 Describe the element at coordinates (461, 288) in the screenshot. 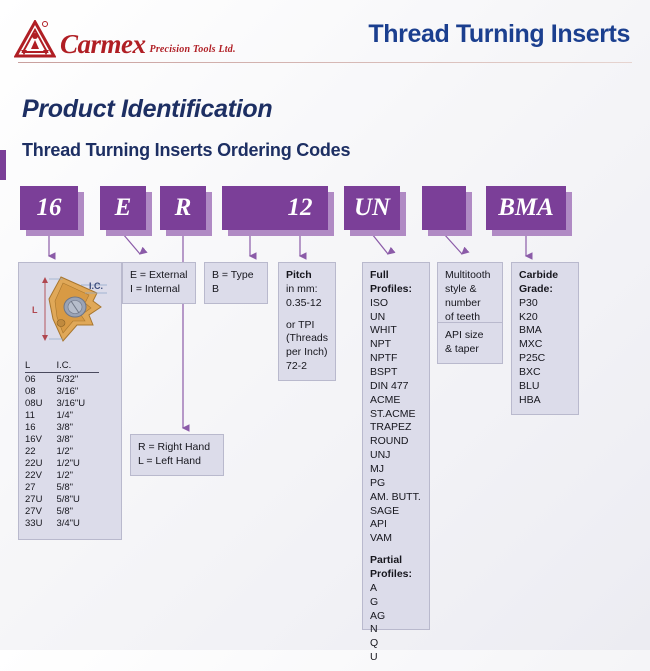

I see `multitooth-line-2: style &` at that location.